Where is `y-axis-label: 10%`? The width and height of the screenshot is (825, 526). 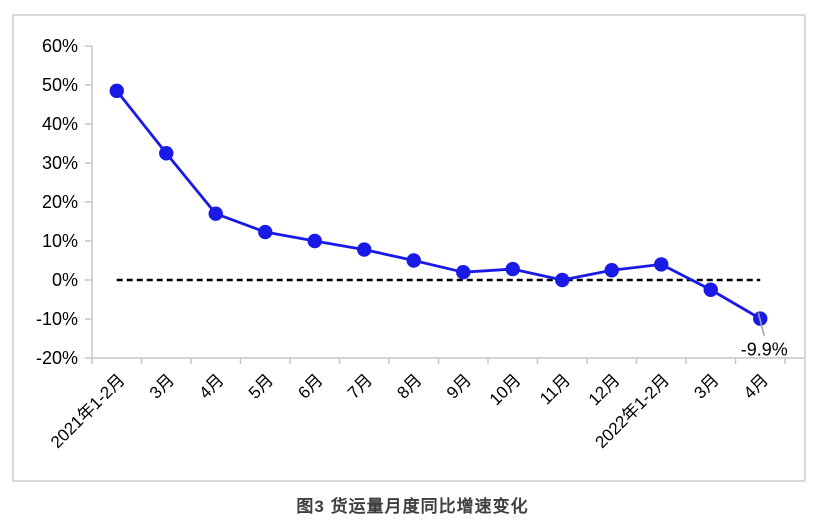 y-axis-label: 10% is located at coordinates (60, 241).